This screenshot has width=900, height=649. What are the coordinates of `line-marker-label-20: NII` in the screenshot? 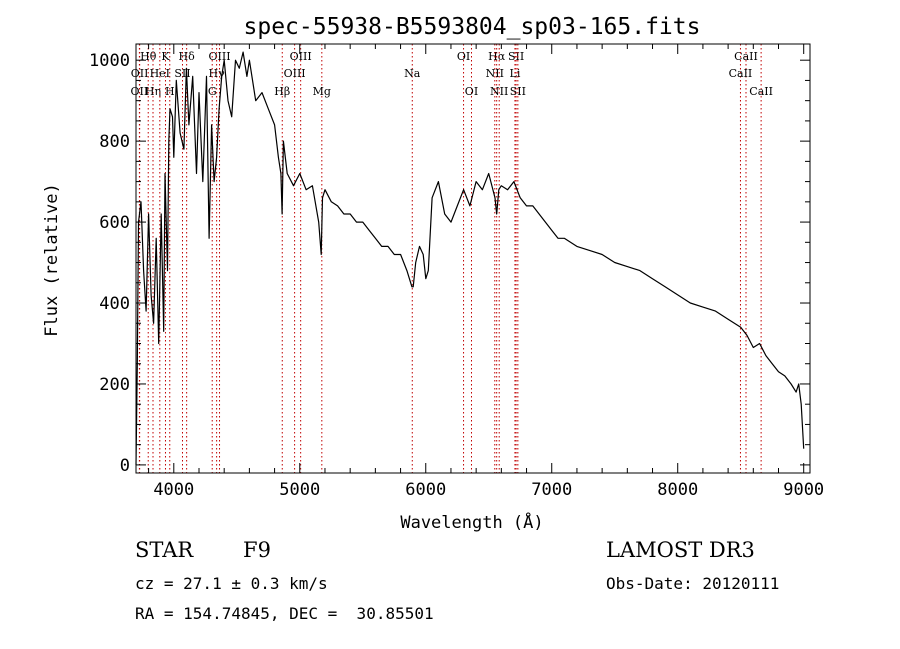 It's located at (495, 73).